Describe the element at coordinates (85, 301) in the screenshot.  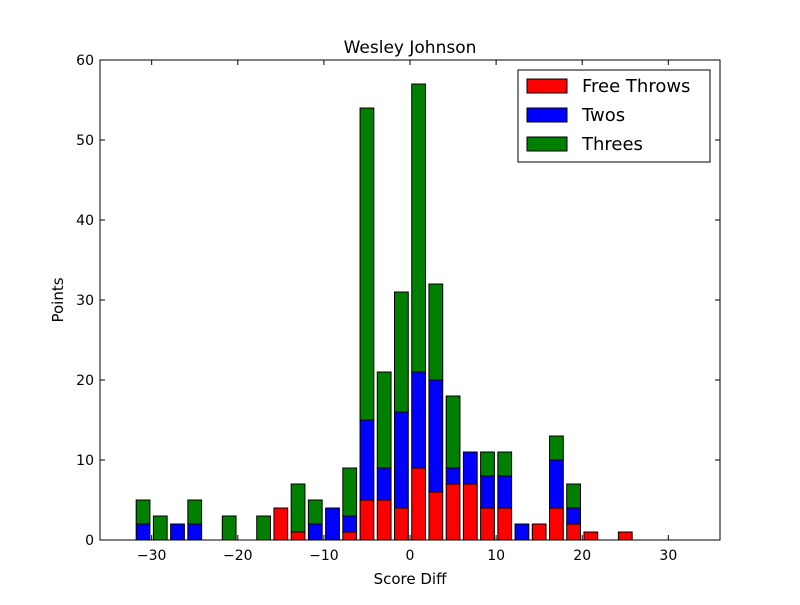
I see `y-tick-label: 30` at that location.